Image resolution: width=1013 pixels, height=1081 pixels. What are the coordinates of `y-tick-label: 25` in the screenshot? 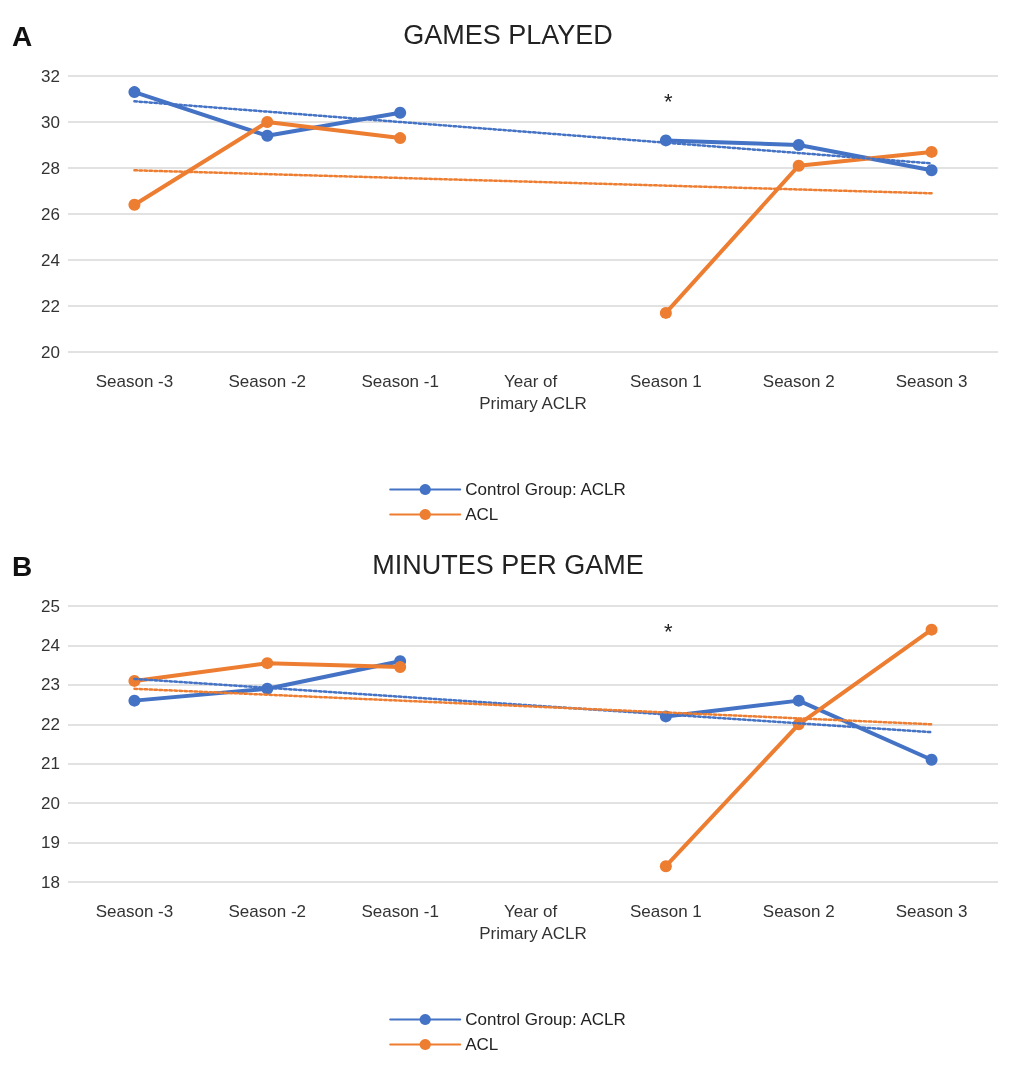 It's located at (50, 606).